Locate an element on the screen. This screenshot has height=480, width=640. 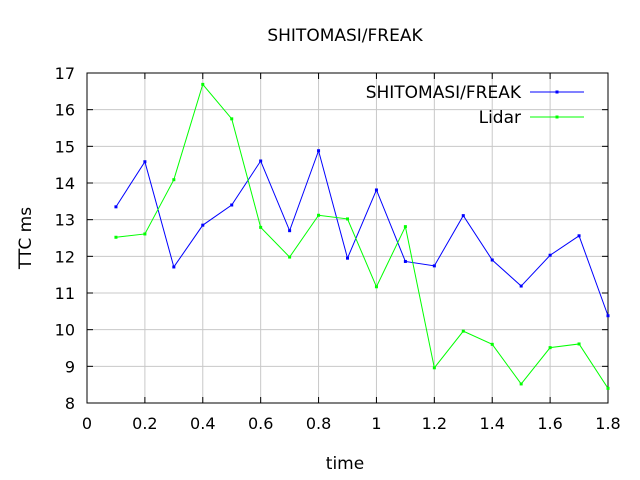
y-axis-title: TTC ms is located at coordinates (26, 238).